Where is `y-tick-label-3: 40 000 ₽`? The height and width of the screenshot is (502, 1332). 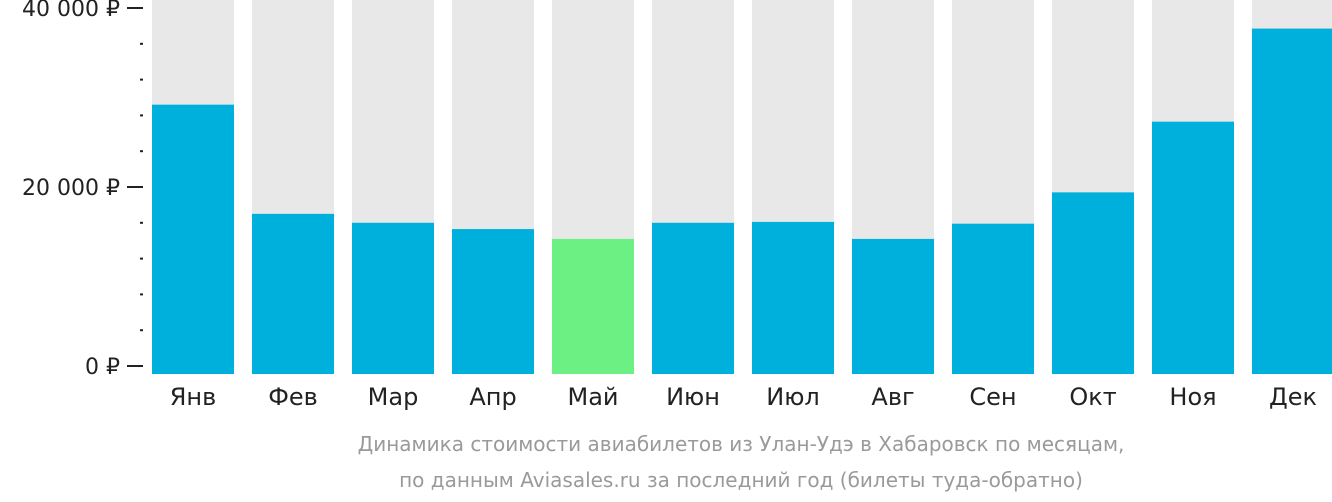
y-tick-label-3: 40 000 ₽ is located at coordinates (71, 11).